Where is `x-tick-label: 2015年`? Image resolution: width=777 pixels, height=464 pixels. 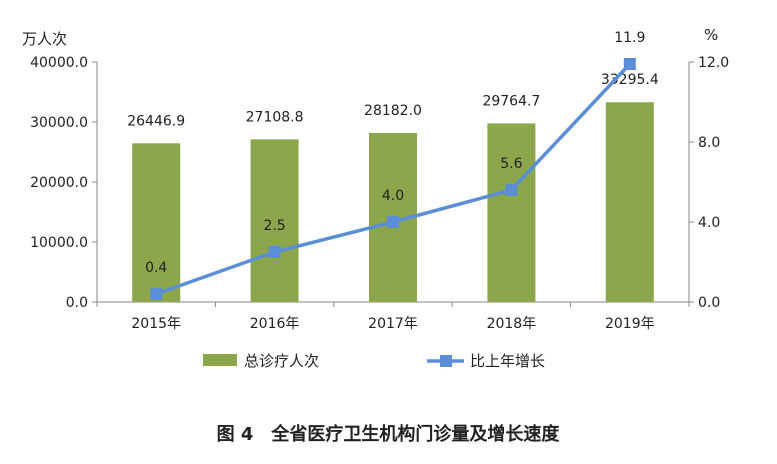 x-tick-label: 2015年 is located at coordinates (156, 324).